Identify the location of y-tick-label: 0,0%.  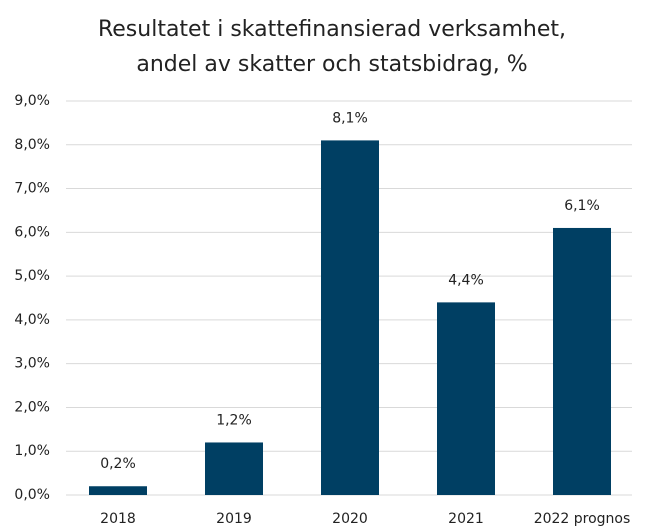
(32, 495).